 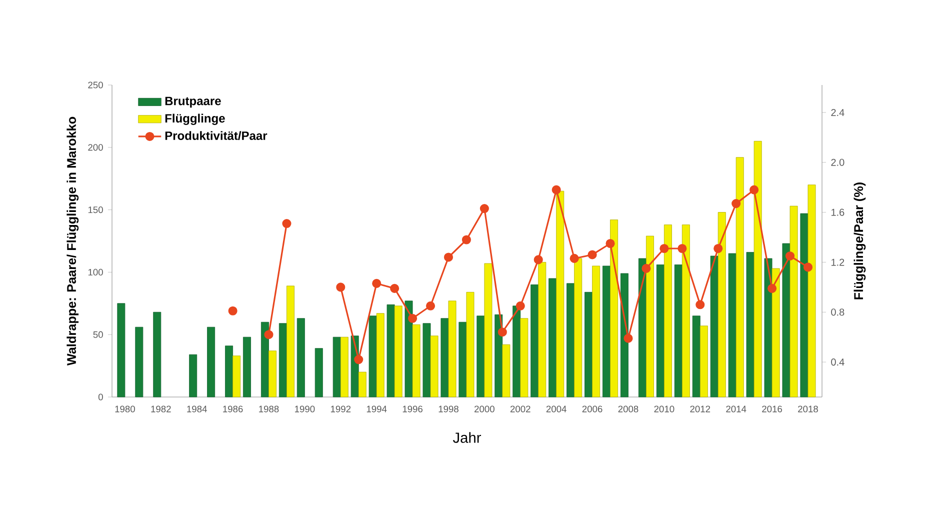 I want to click on y-tick-label: 250, so click(x=95, y=85).